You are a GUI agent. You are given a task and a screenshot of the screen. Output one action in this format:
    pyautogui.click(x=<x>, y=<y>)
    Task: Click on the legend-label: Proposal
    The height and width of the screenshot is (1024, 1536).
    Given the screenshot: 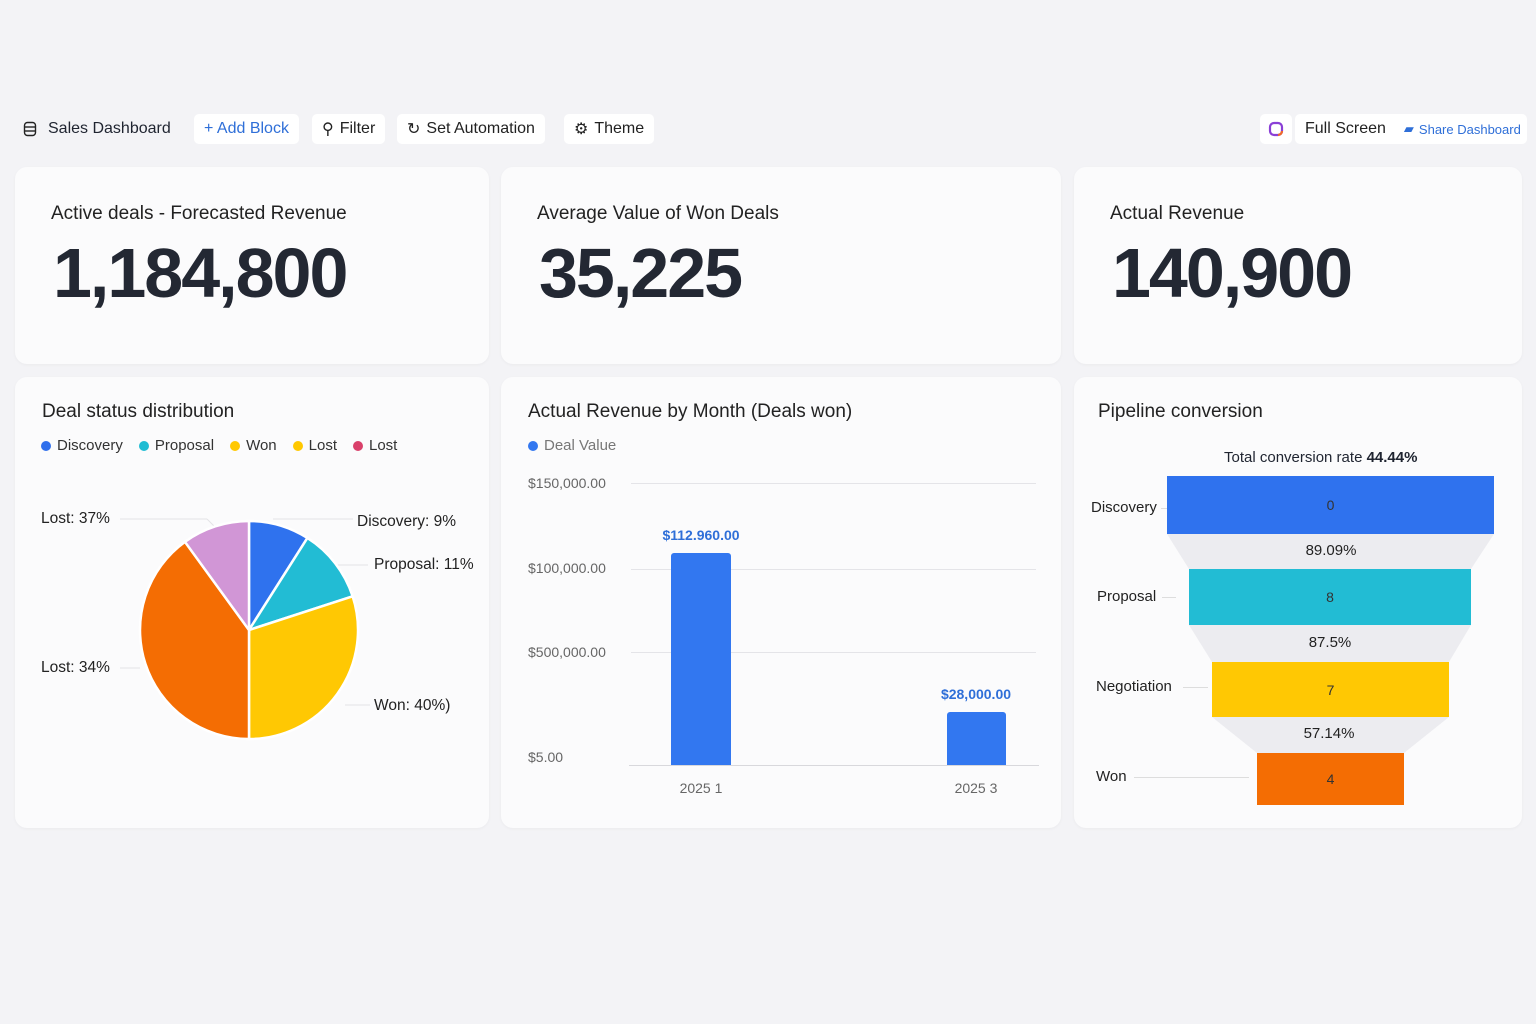 What is the action you would take?
    pyautogui.click(x=184, y=445)
    